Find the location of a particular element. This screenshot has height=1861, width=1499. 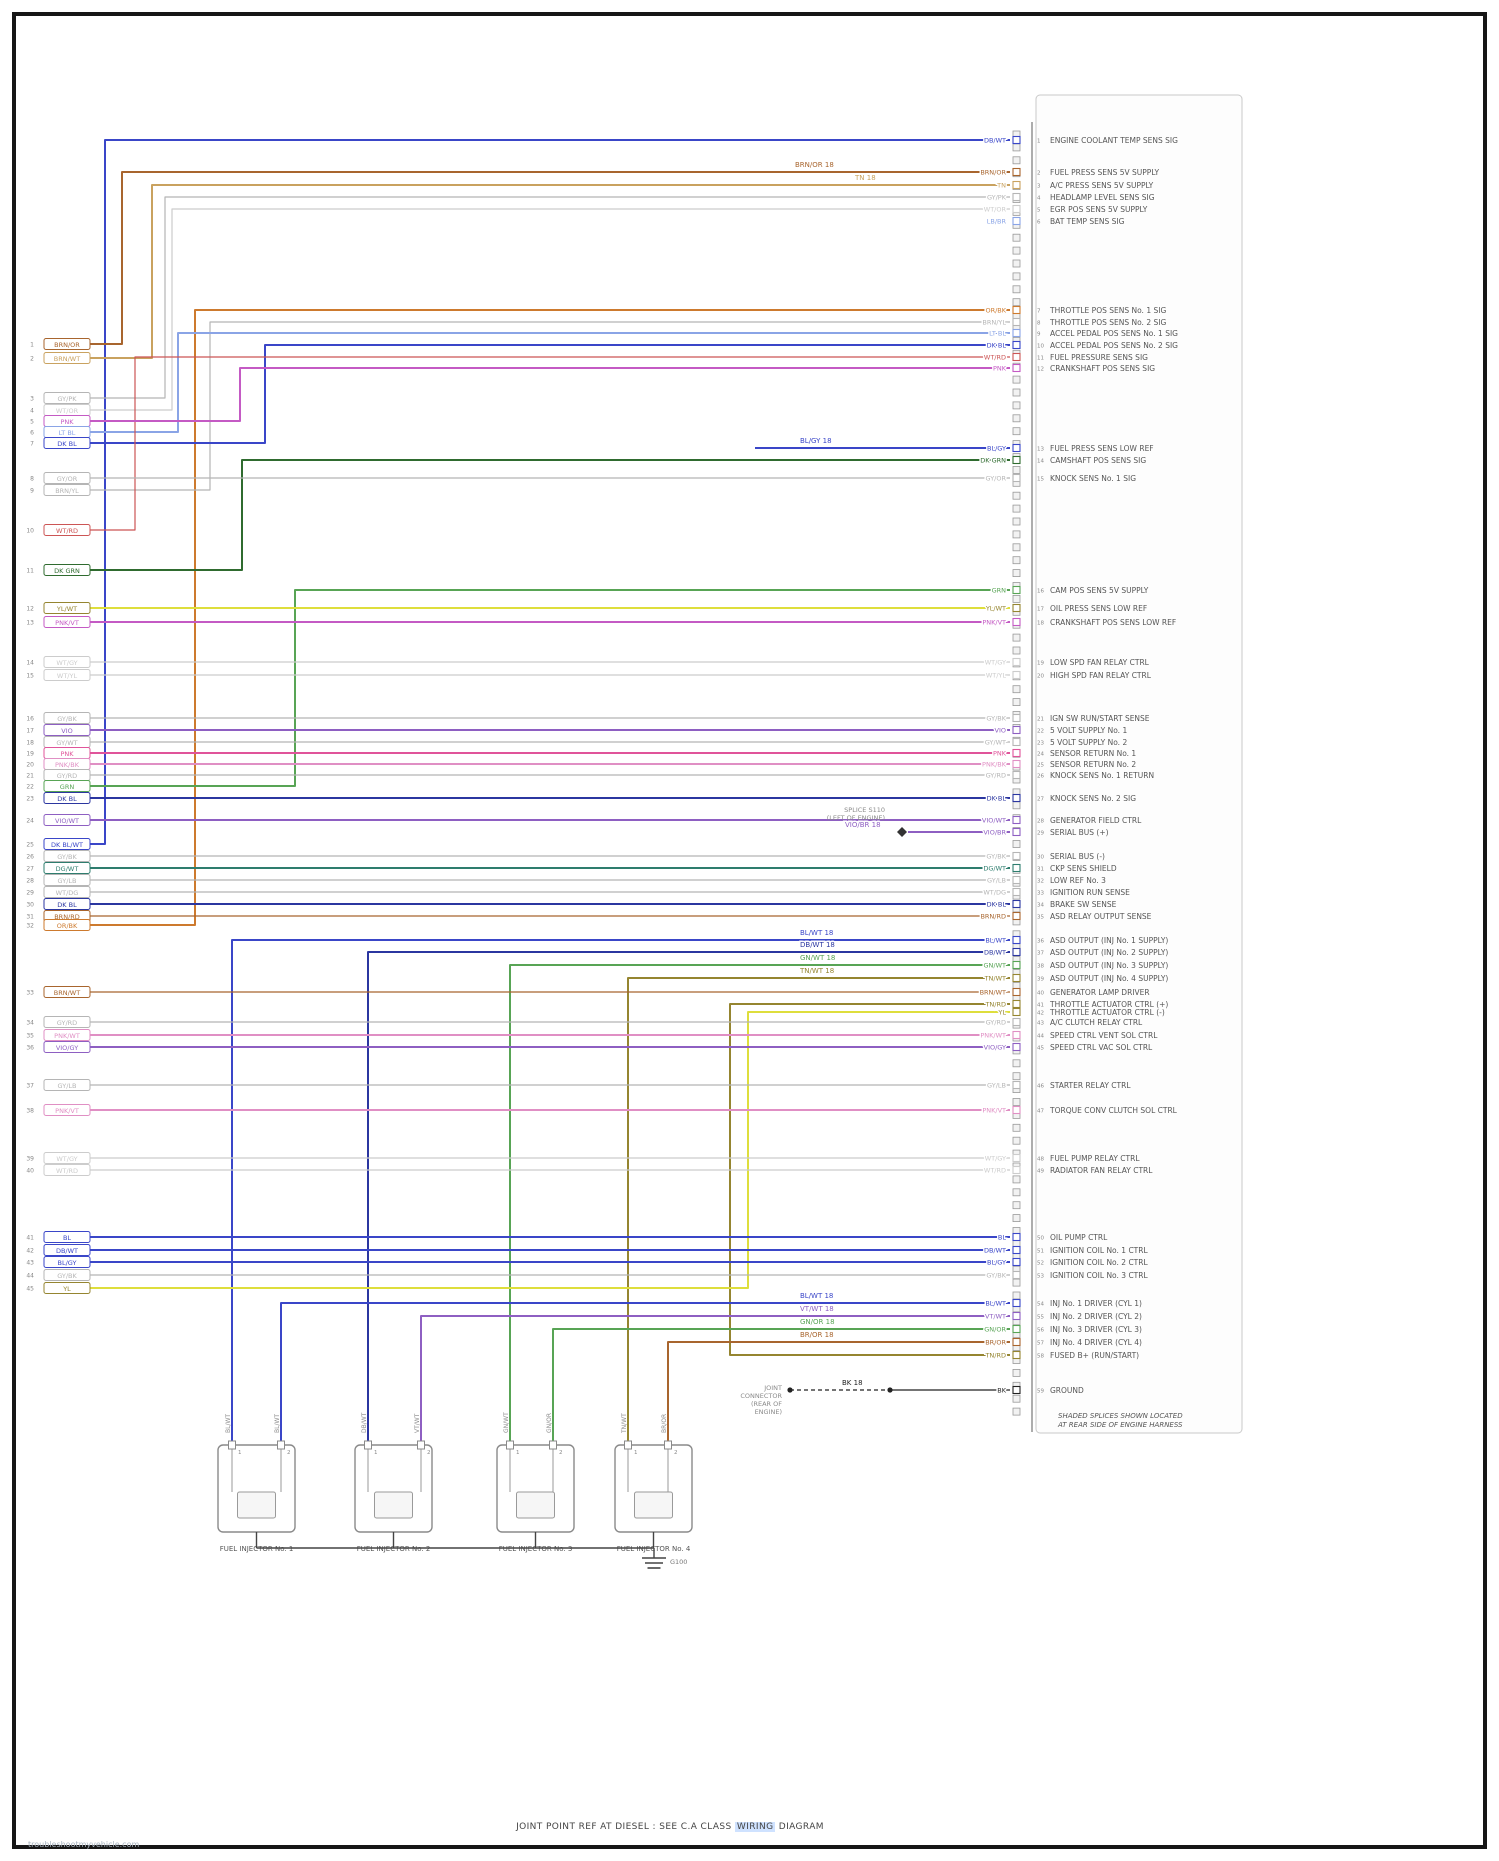

left-pin: LT BL is located at coordinates (67, 432).